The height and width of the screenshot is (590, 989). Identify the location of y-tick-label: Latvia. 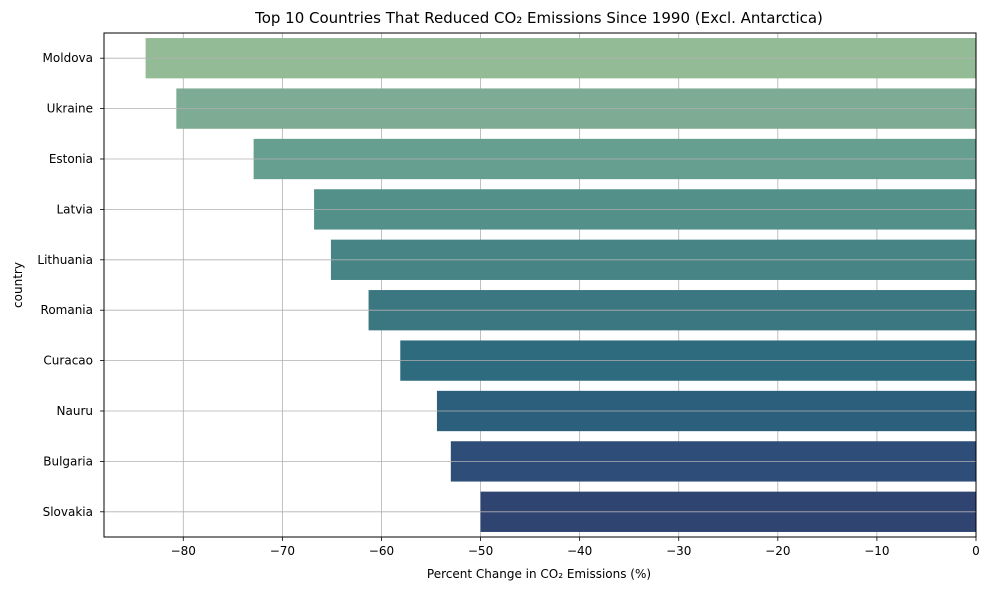
(74, 209).